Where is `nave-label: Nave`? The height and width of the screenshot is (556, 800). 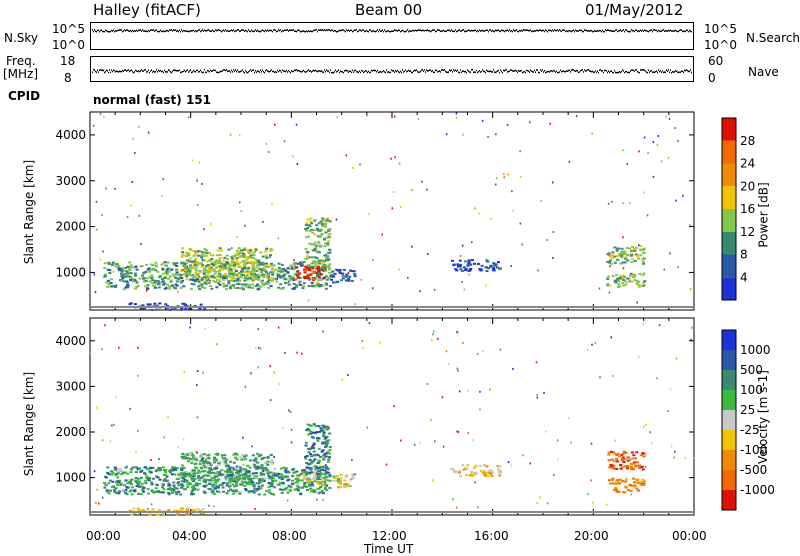 nave-label: Nave is located at coordinates (763, 72).